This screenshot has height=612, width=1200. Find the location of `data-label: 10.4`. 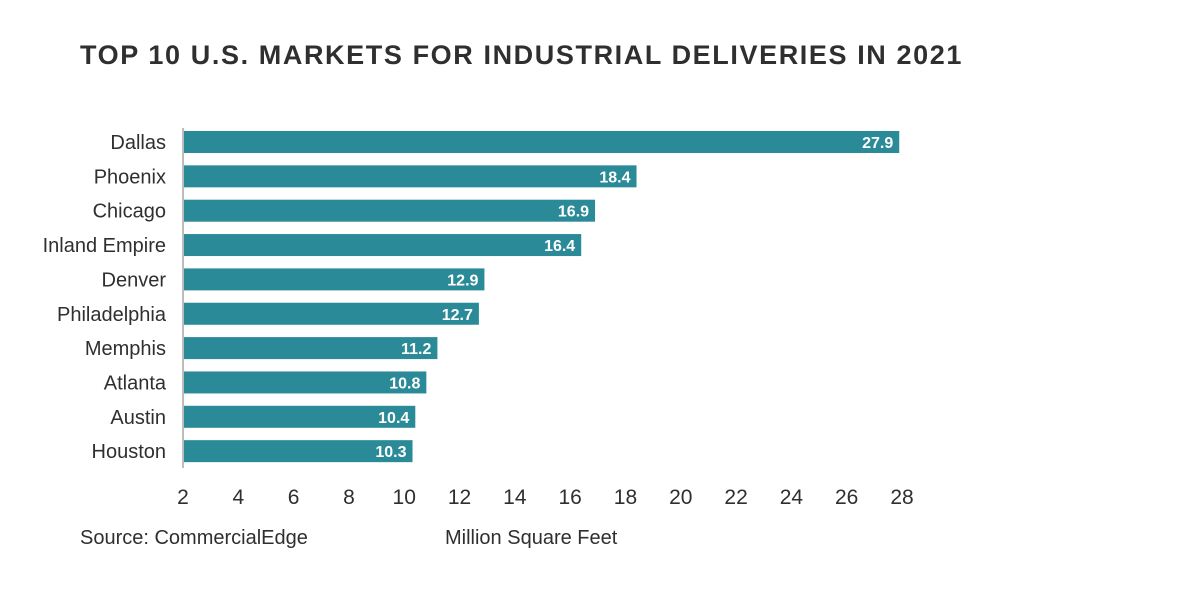

data-label: 10.4 is located at coordinates (393, 418).